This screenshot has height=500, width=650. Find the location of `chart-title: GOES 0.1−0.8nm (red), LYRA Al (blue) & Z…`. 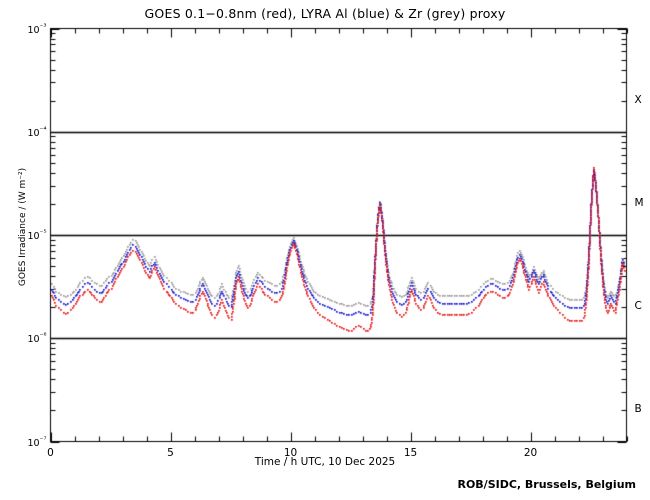

chart-title: GOES 0.1−0.8nm (red), LYRA Al (blue) & Z… is located at coordinates (325, 13).